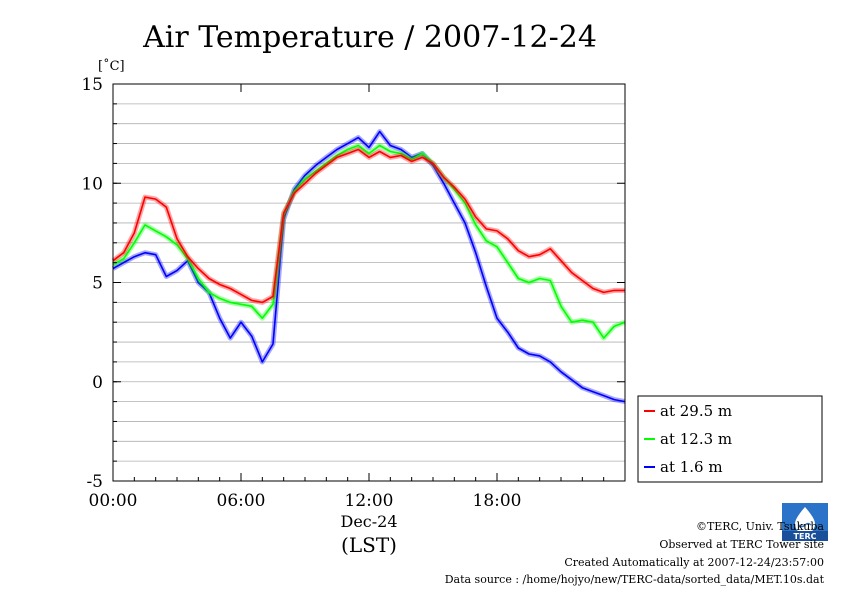  What do you see at coordinates (741, 544) in the screenshot?
I see `observed-text: Observed at TERC Tower site` at bounding box center [741, 544].